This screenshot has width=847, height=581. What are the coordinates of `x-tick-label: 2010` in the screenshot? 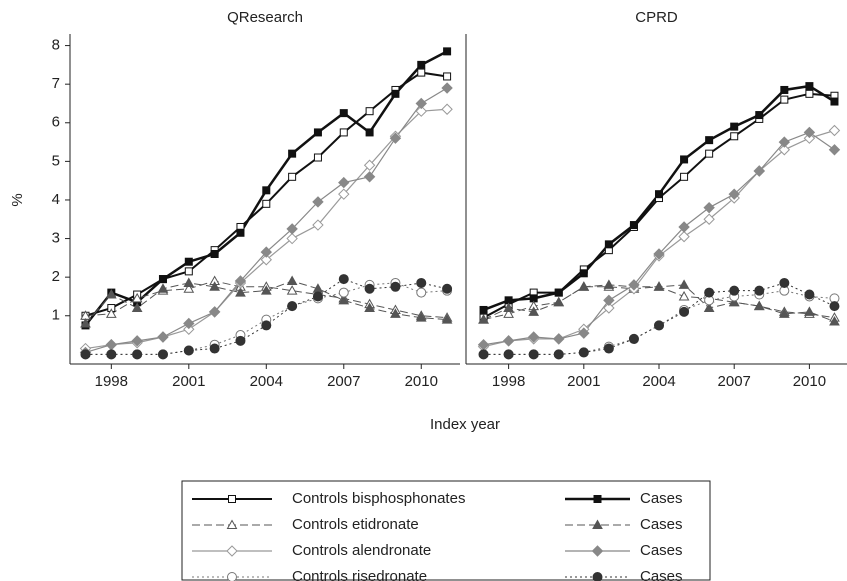 It's located at (421, 381).